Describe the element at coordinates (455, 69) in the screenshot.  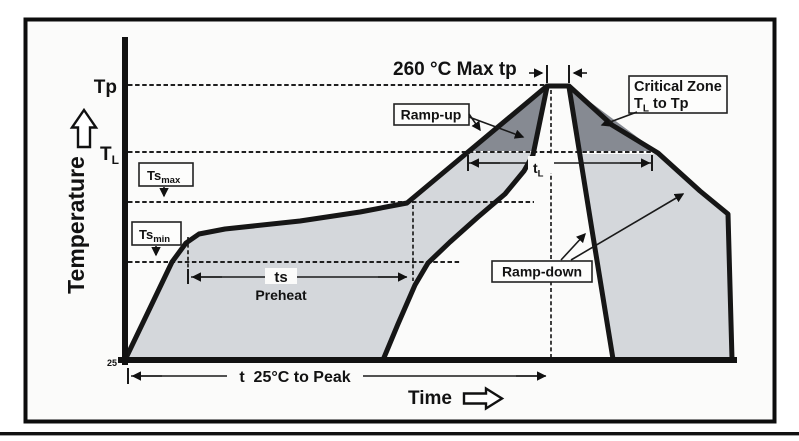
I see `peak-max-label: 260 °C Max tp` at that location.